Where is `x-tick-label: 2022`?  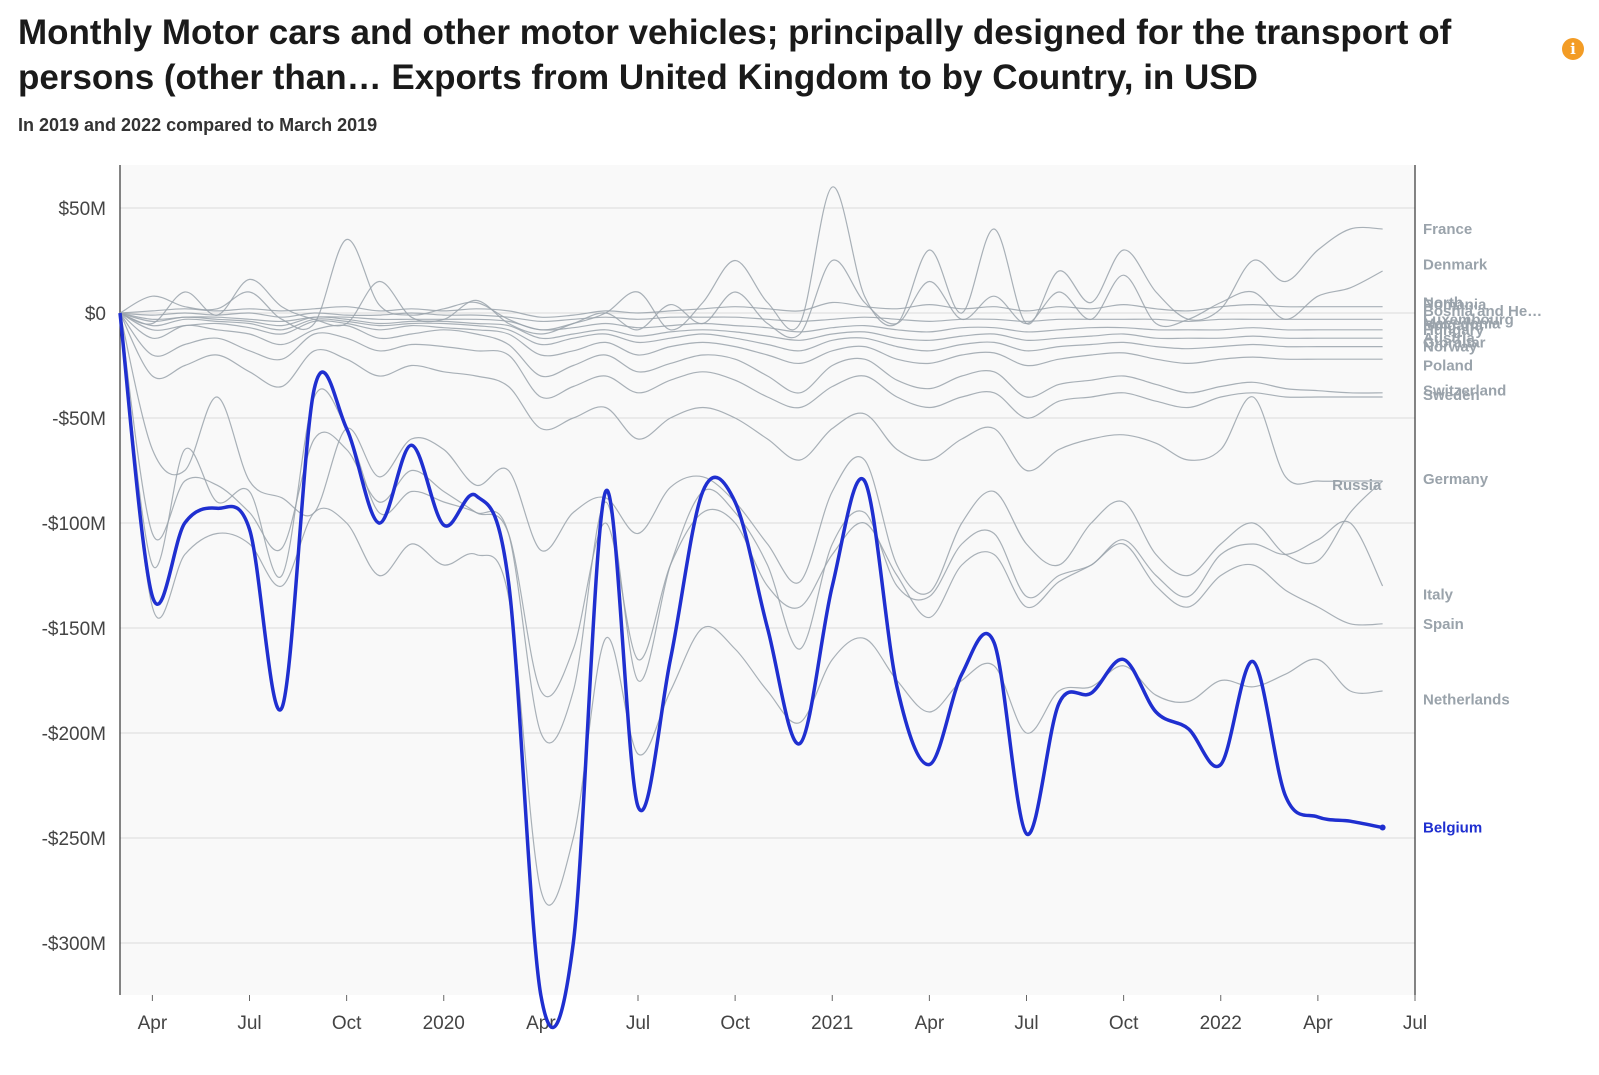 x-tick-label: 2022 is located at coordinates (1221, 1023).